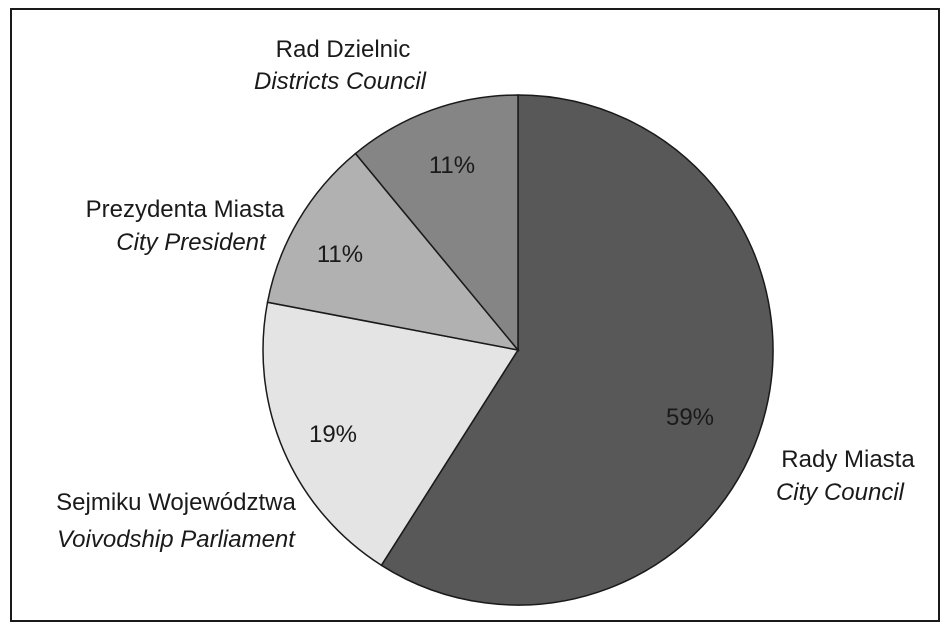 The width and height of the screenshot is (952, 632). What do you see at coordinates (690, 417) in the screenshot?
I see `slice-pct-label-city-council: 59%` at bounding box center [690, 417].